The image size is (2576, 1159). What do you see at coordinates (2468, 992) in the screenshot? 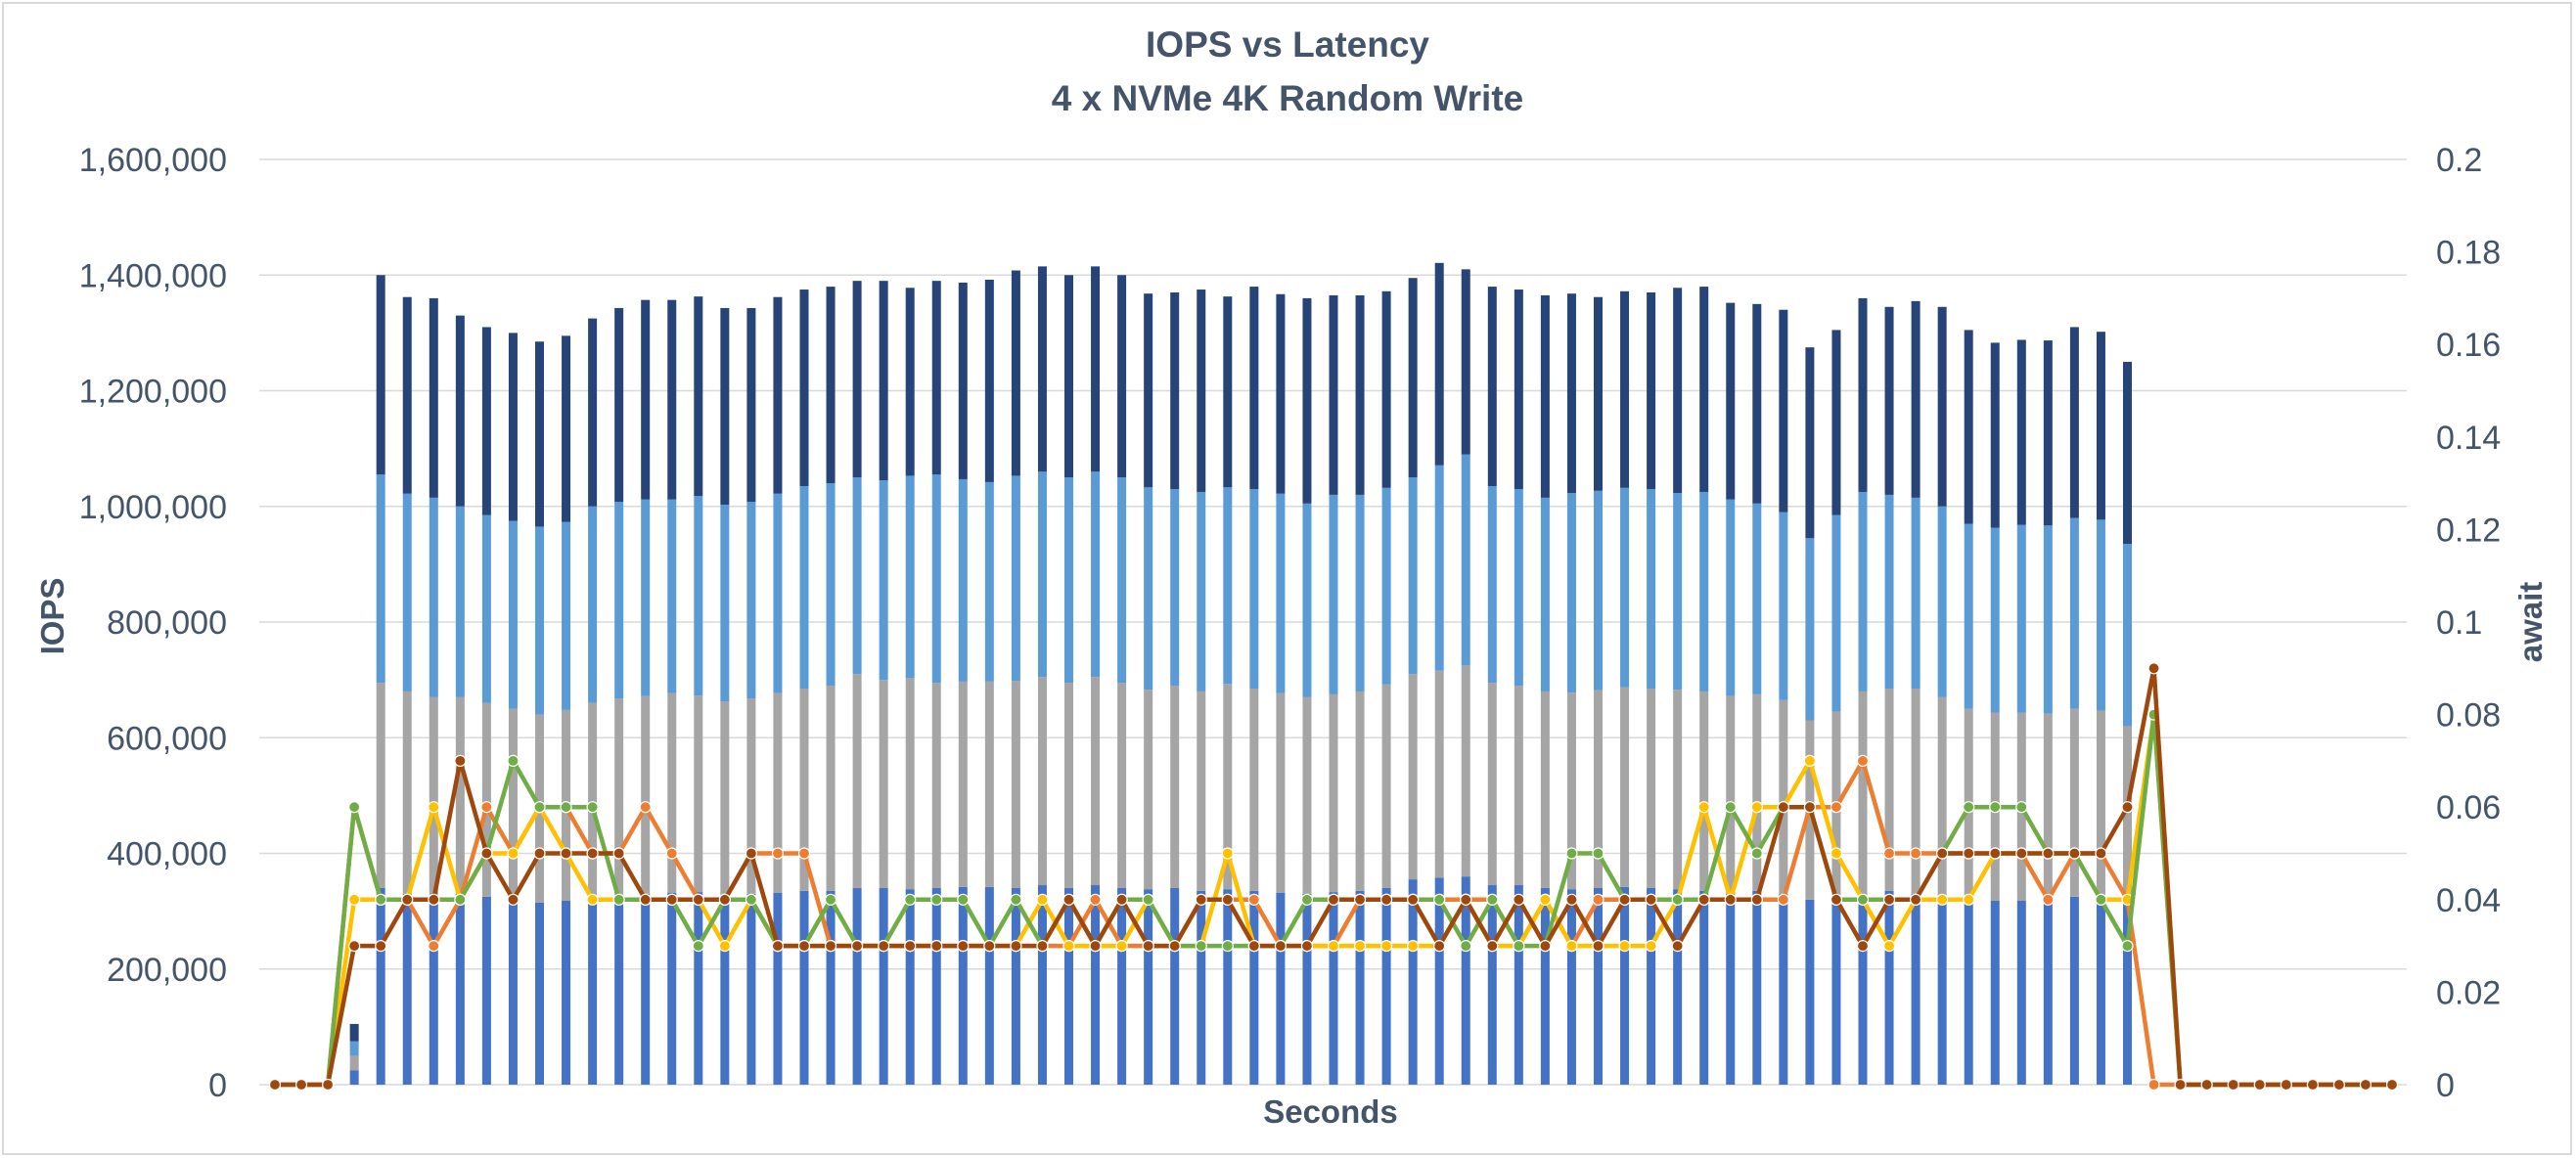
I see `y2-tick-label: 0.02` at bounding box center [2468, 992].